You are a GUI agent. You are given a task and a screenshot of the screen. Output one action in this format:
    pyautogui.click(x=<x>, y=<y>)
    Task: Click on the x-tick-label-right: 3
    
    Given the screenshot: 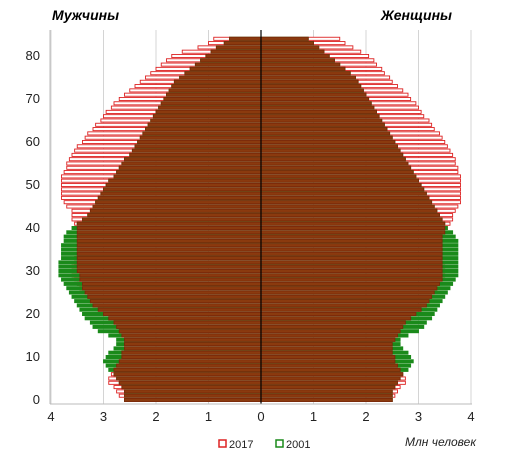 What is the action you would take?
    pyautogui.click(x=418, y=416)
    